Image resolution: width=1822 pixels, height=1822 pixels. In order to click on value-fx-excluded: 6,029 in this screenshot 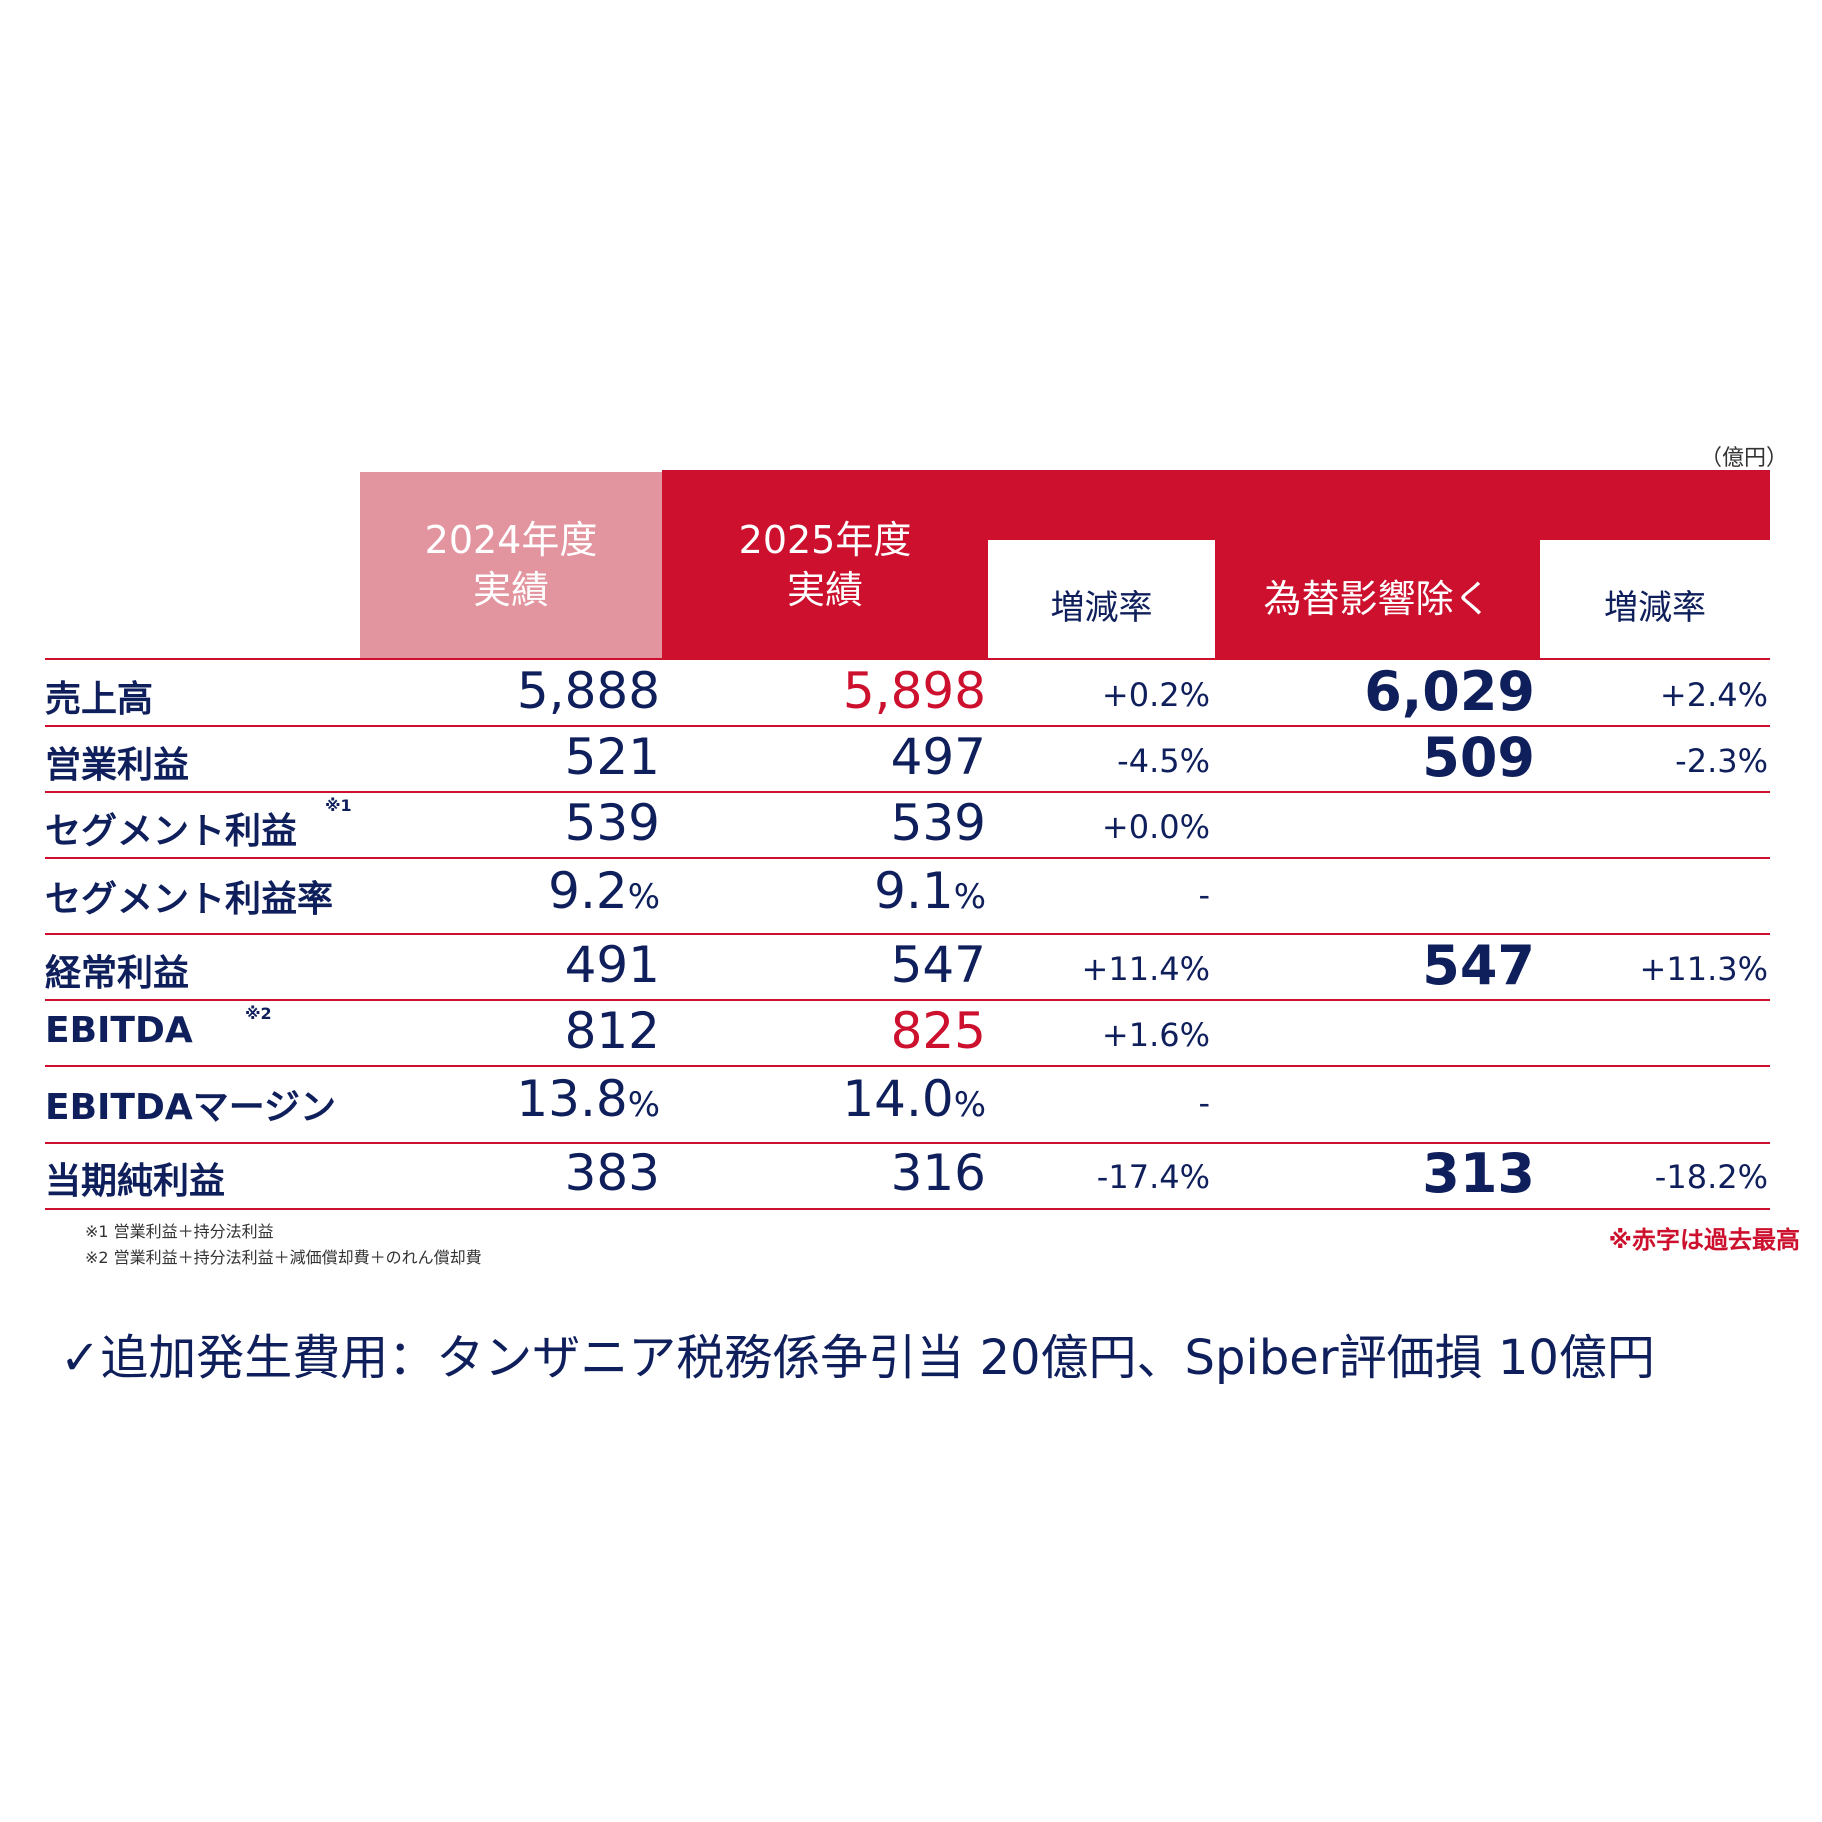, I will do `click(1449, 691)`.